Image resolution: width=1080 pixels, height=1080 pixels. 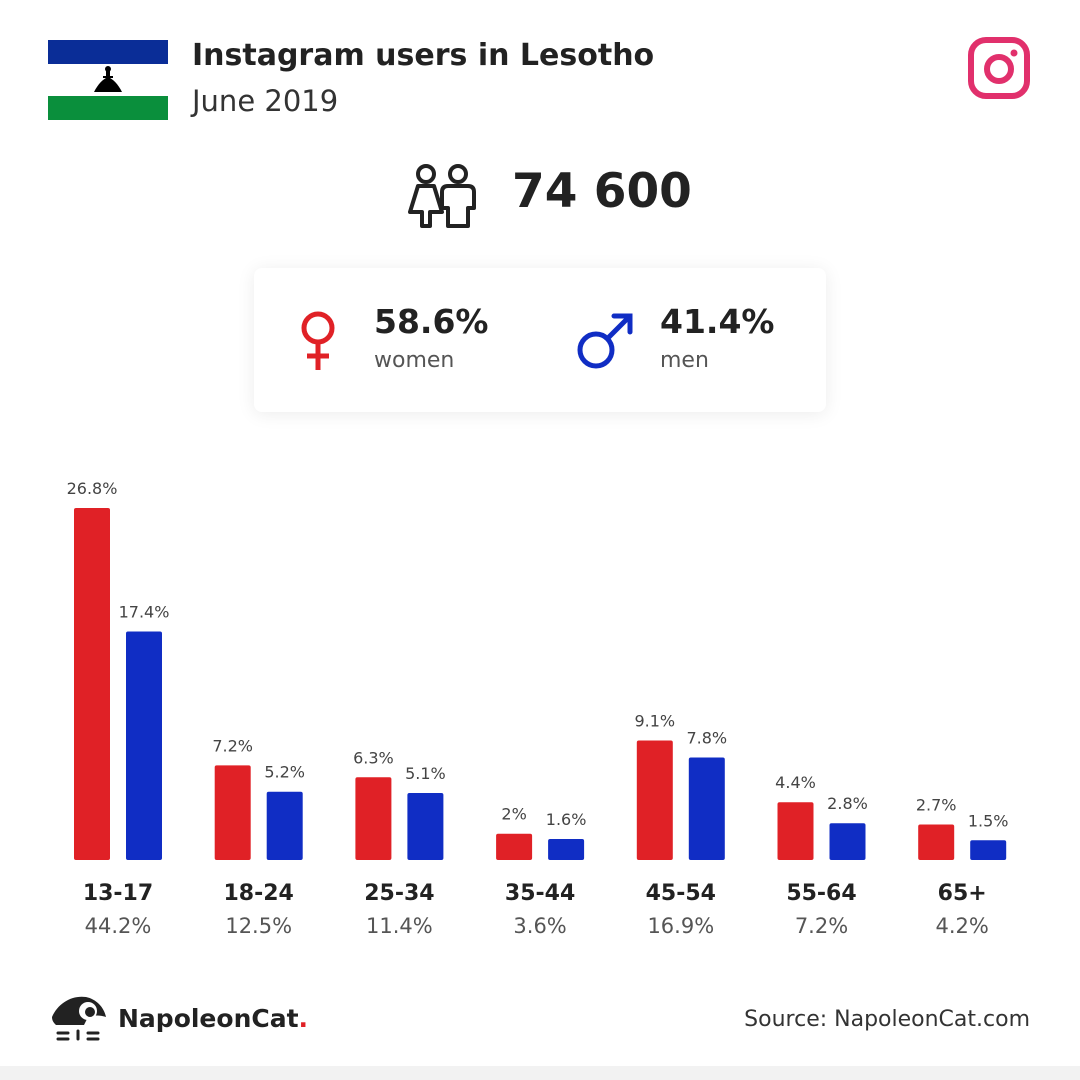 What do you see at coordinates (540, 893) in the screenshot?
I see `age-group-label-35-44: 35-44` at bounding box center [540, 893].